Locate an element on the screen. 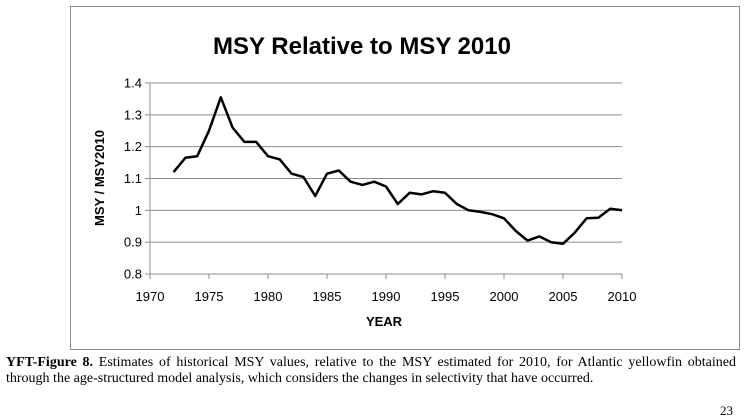  y-tick-label: 1.1 is located at coordinates (133, 178).